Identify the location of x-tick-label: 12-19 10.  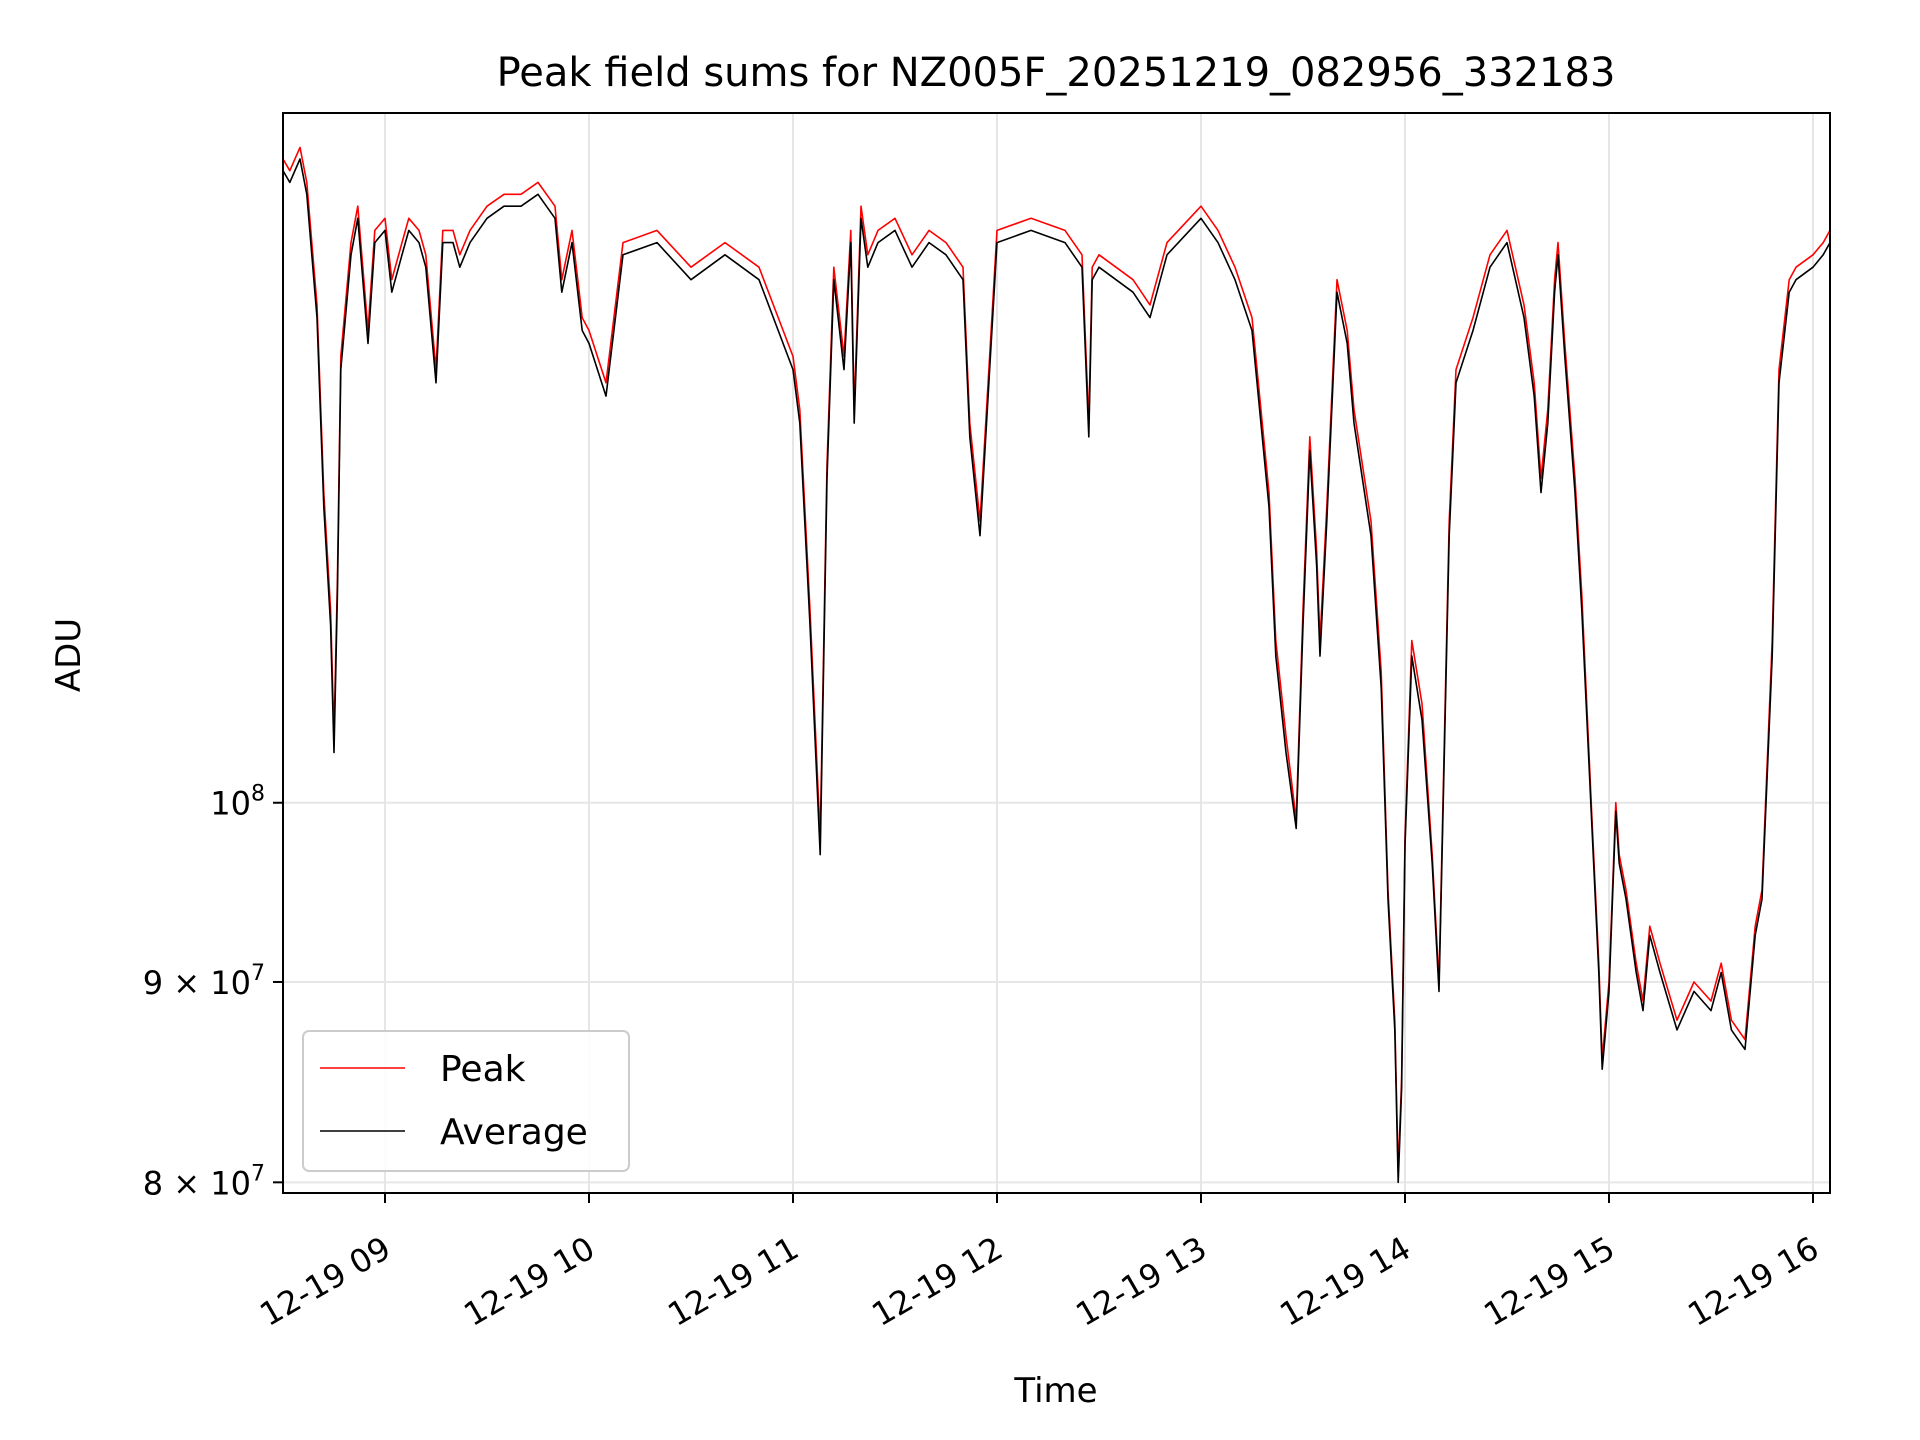
(529, 1281).